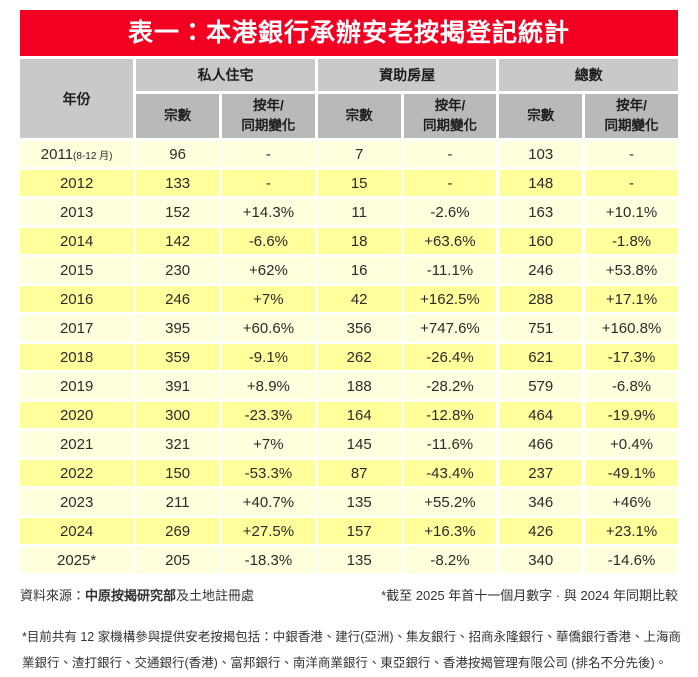 The width and height of the screenshot is (698, 677). Describe the element at coordinates (631, 270) in the screenshot. I see `total-change-cell: +53.8%` at that location.